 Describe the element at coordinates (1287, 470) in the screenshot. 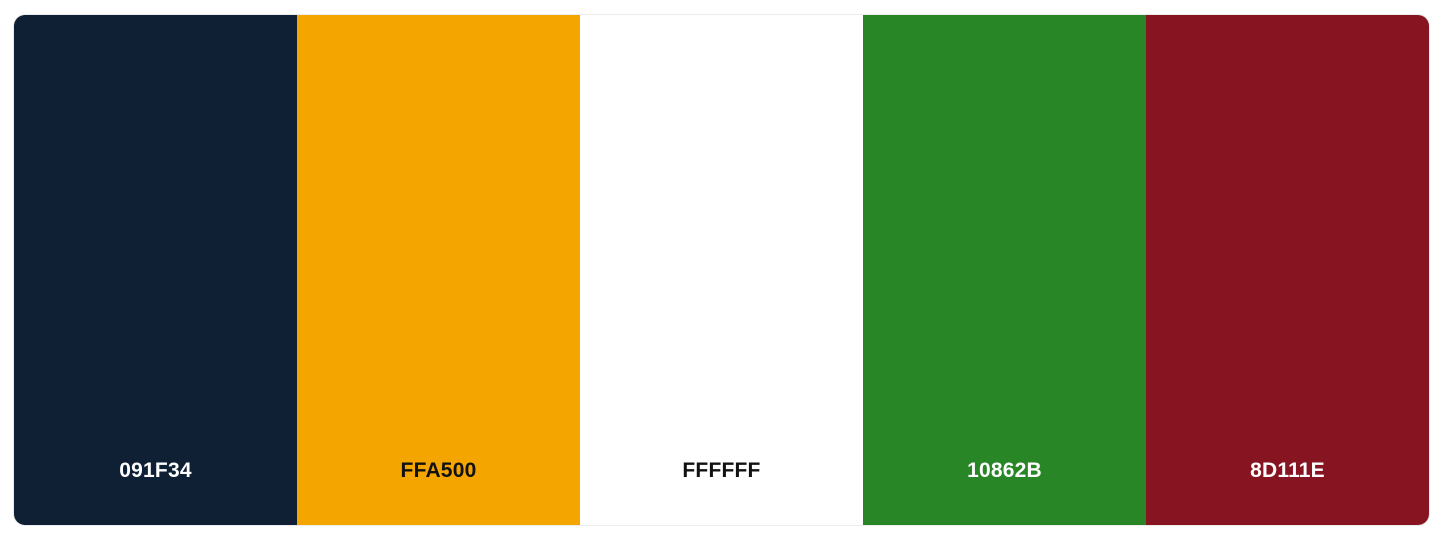

I see `swatch-hex-label: 8D111E` at that location.